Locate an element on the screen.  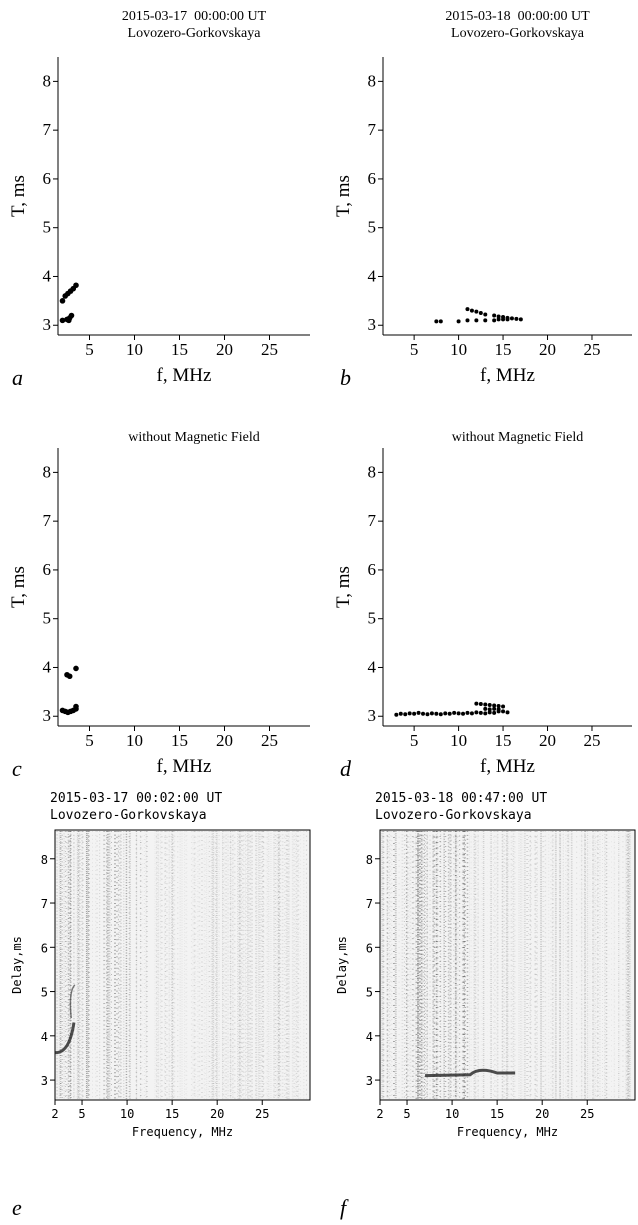
x-tick-label: 2 is located at coordinates (54, 1114).